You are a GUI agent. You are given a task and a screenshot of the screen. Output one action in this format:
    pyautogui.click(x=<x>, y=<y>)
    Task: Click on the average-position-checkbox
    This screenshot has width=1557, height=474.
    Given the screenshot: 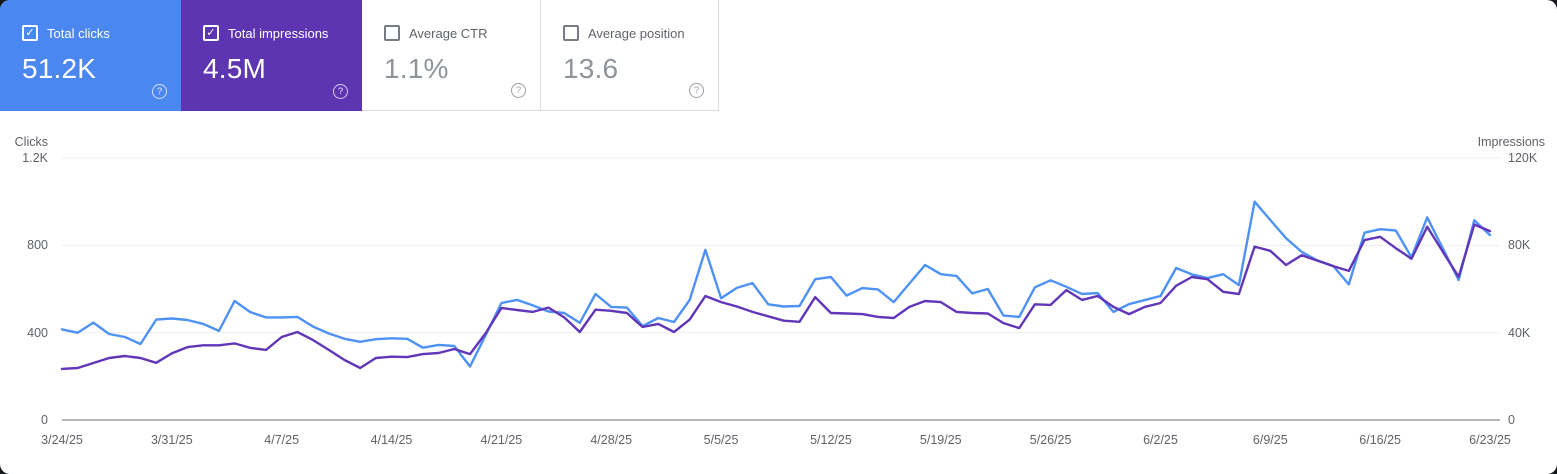 What is the action you would take?
    pyautogui.click(x=571, y=33)
    